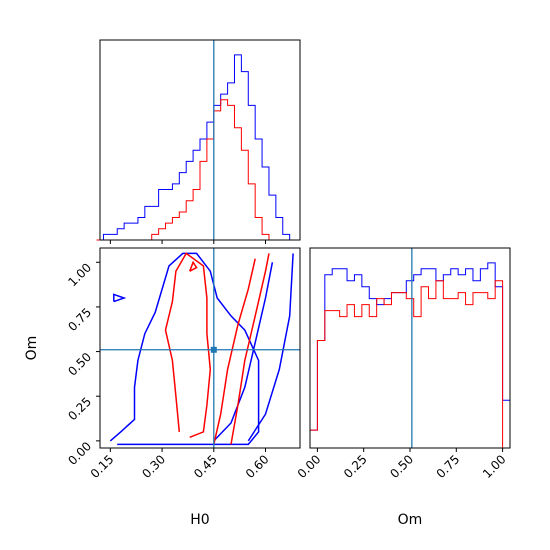 The image size is (550, 550). I want to click on h0-hist-frame, so click(200, 140).